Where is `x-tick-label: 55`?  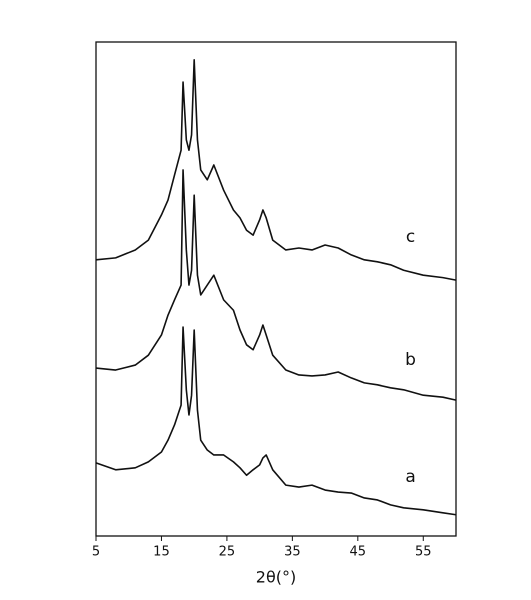 x-tick-label: 55 is located at coordinates (423, 552).